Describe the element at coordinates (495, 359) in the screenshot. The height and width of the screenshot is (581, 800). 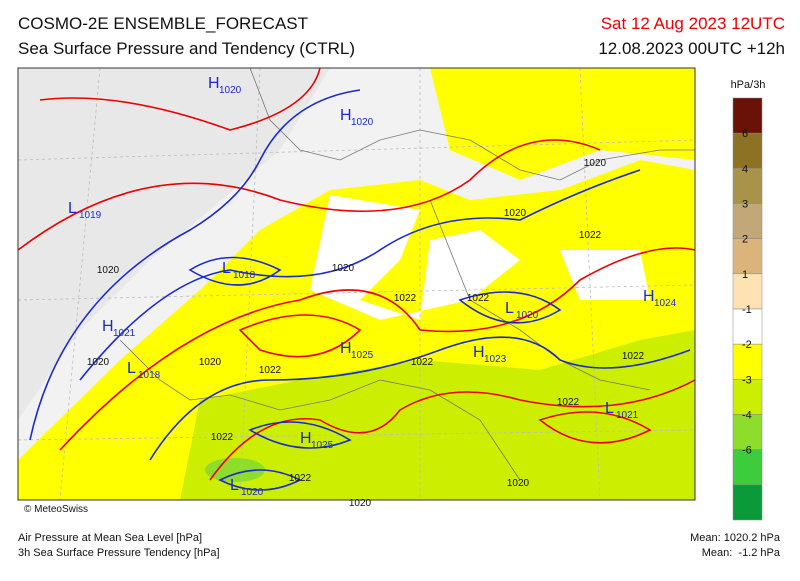
I see `center-pressure: 1023` at that location.